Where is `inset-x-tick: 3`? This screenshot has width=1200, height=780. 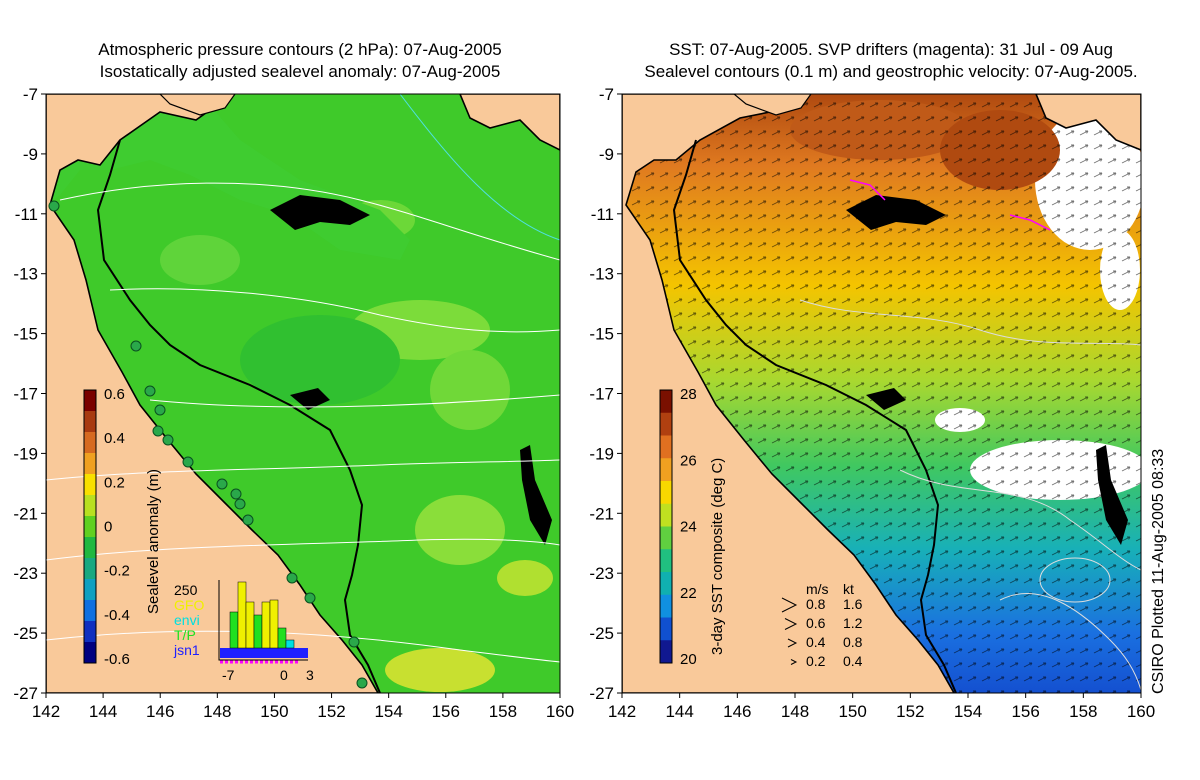 inset-x-tick: 3 is located at coordinates (310, 675).